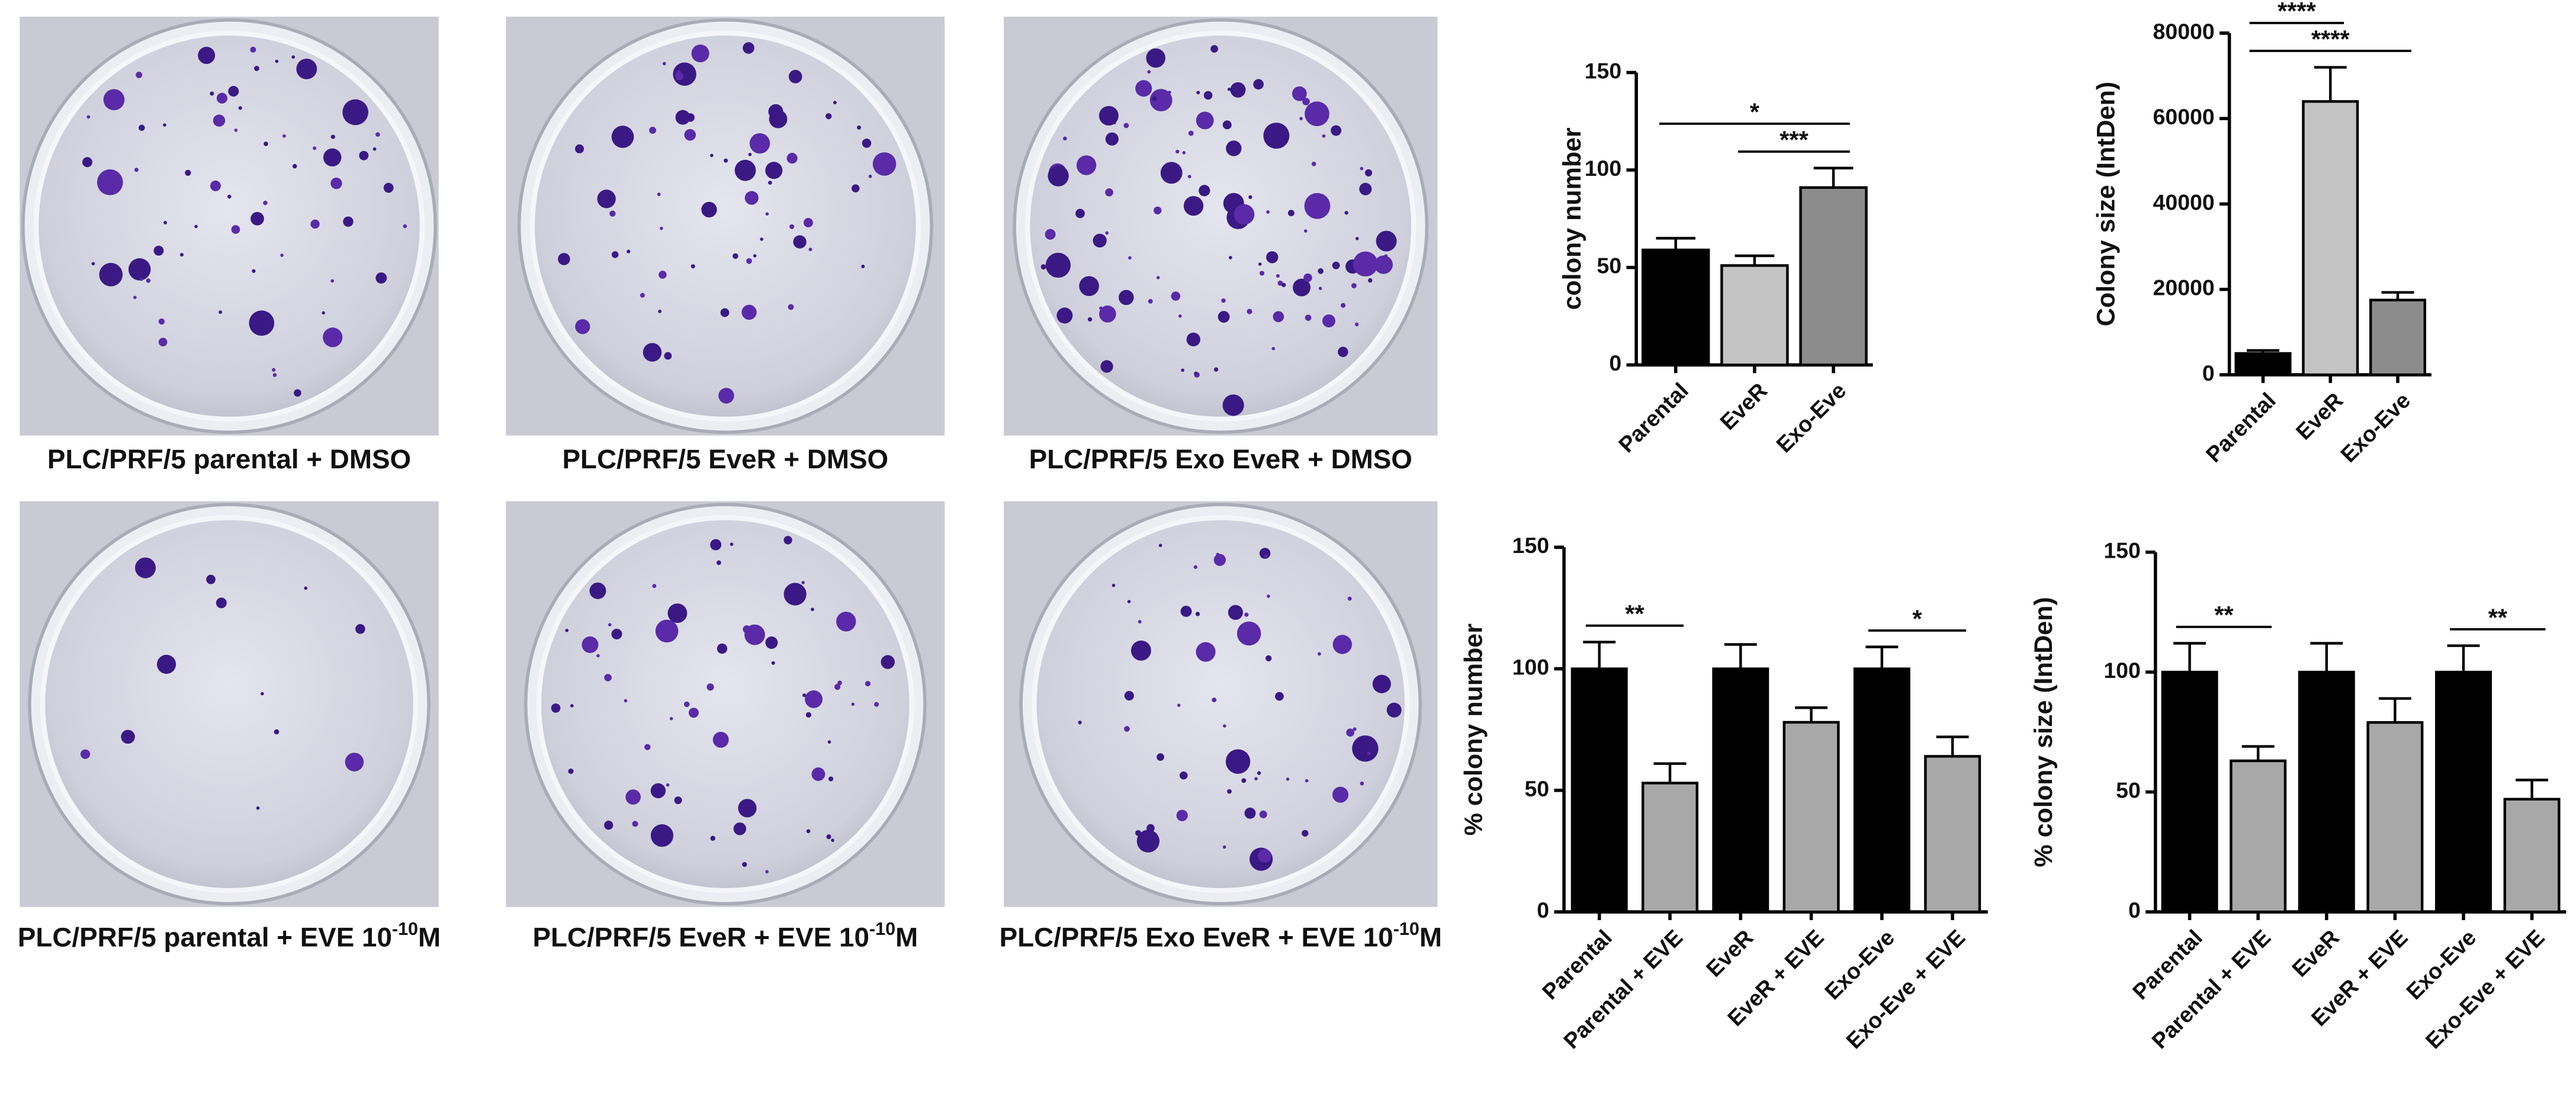 This screenshot has height=1106, width=2576. Describe the element at coordinates (1653, 417) in the screenshot. I see `x-tick-label: Parental` at that location.